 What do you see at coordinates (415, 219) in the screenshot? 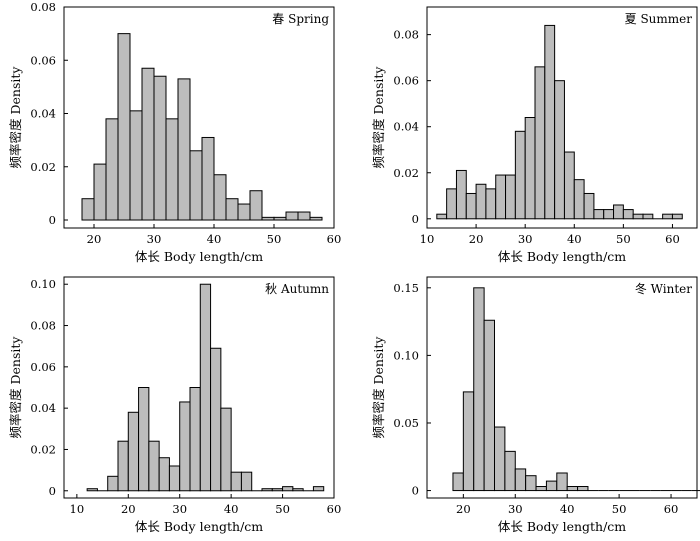
I see `summer-ytick-label: 0` at bounding box center [415, 219].